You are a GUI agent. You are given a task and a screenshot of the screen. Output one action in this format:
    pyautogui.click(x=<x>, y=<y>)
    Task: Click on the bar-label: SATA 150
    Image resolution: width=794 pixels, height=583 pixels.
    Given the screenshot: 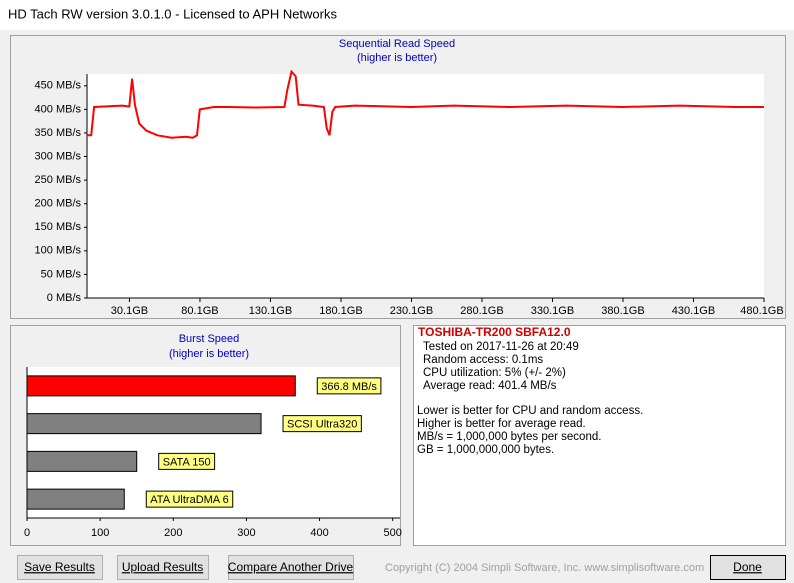 What is the action you would take?
    pyautogui.click(x=187, y=462)
    